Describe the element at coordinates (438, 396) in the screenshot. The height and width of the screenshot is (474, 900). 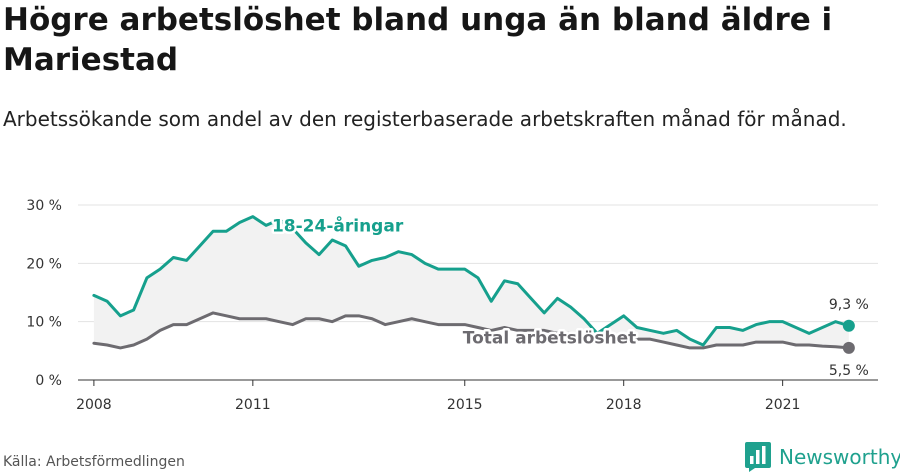
I see `x-axis-ticks: 2008 2011 2015 2018 2021` at that location.